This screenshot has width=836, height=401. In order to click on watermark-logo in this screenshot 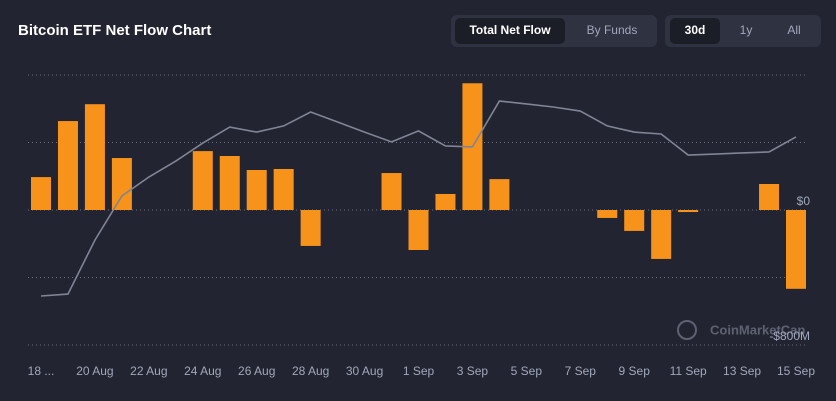, I will do `click(687, 330)`.